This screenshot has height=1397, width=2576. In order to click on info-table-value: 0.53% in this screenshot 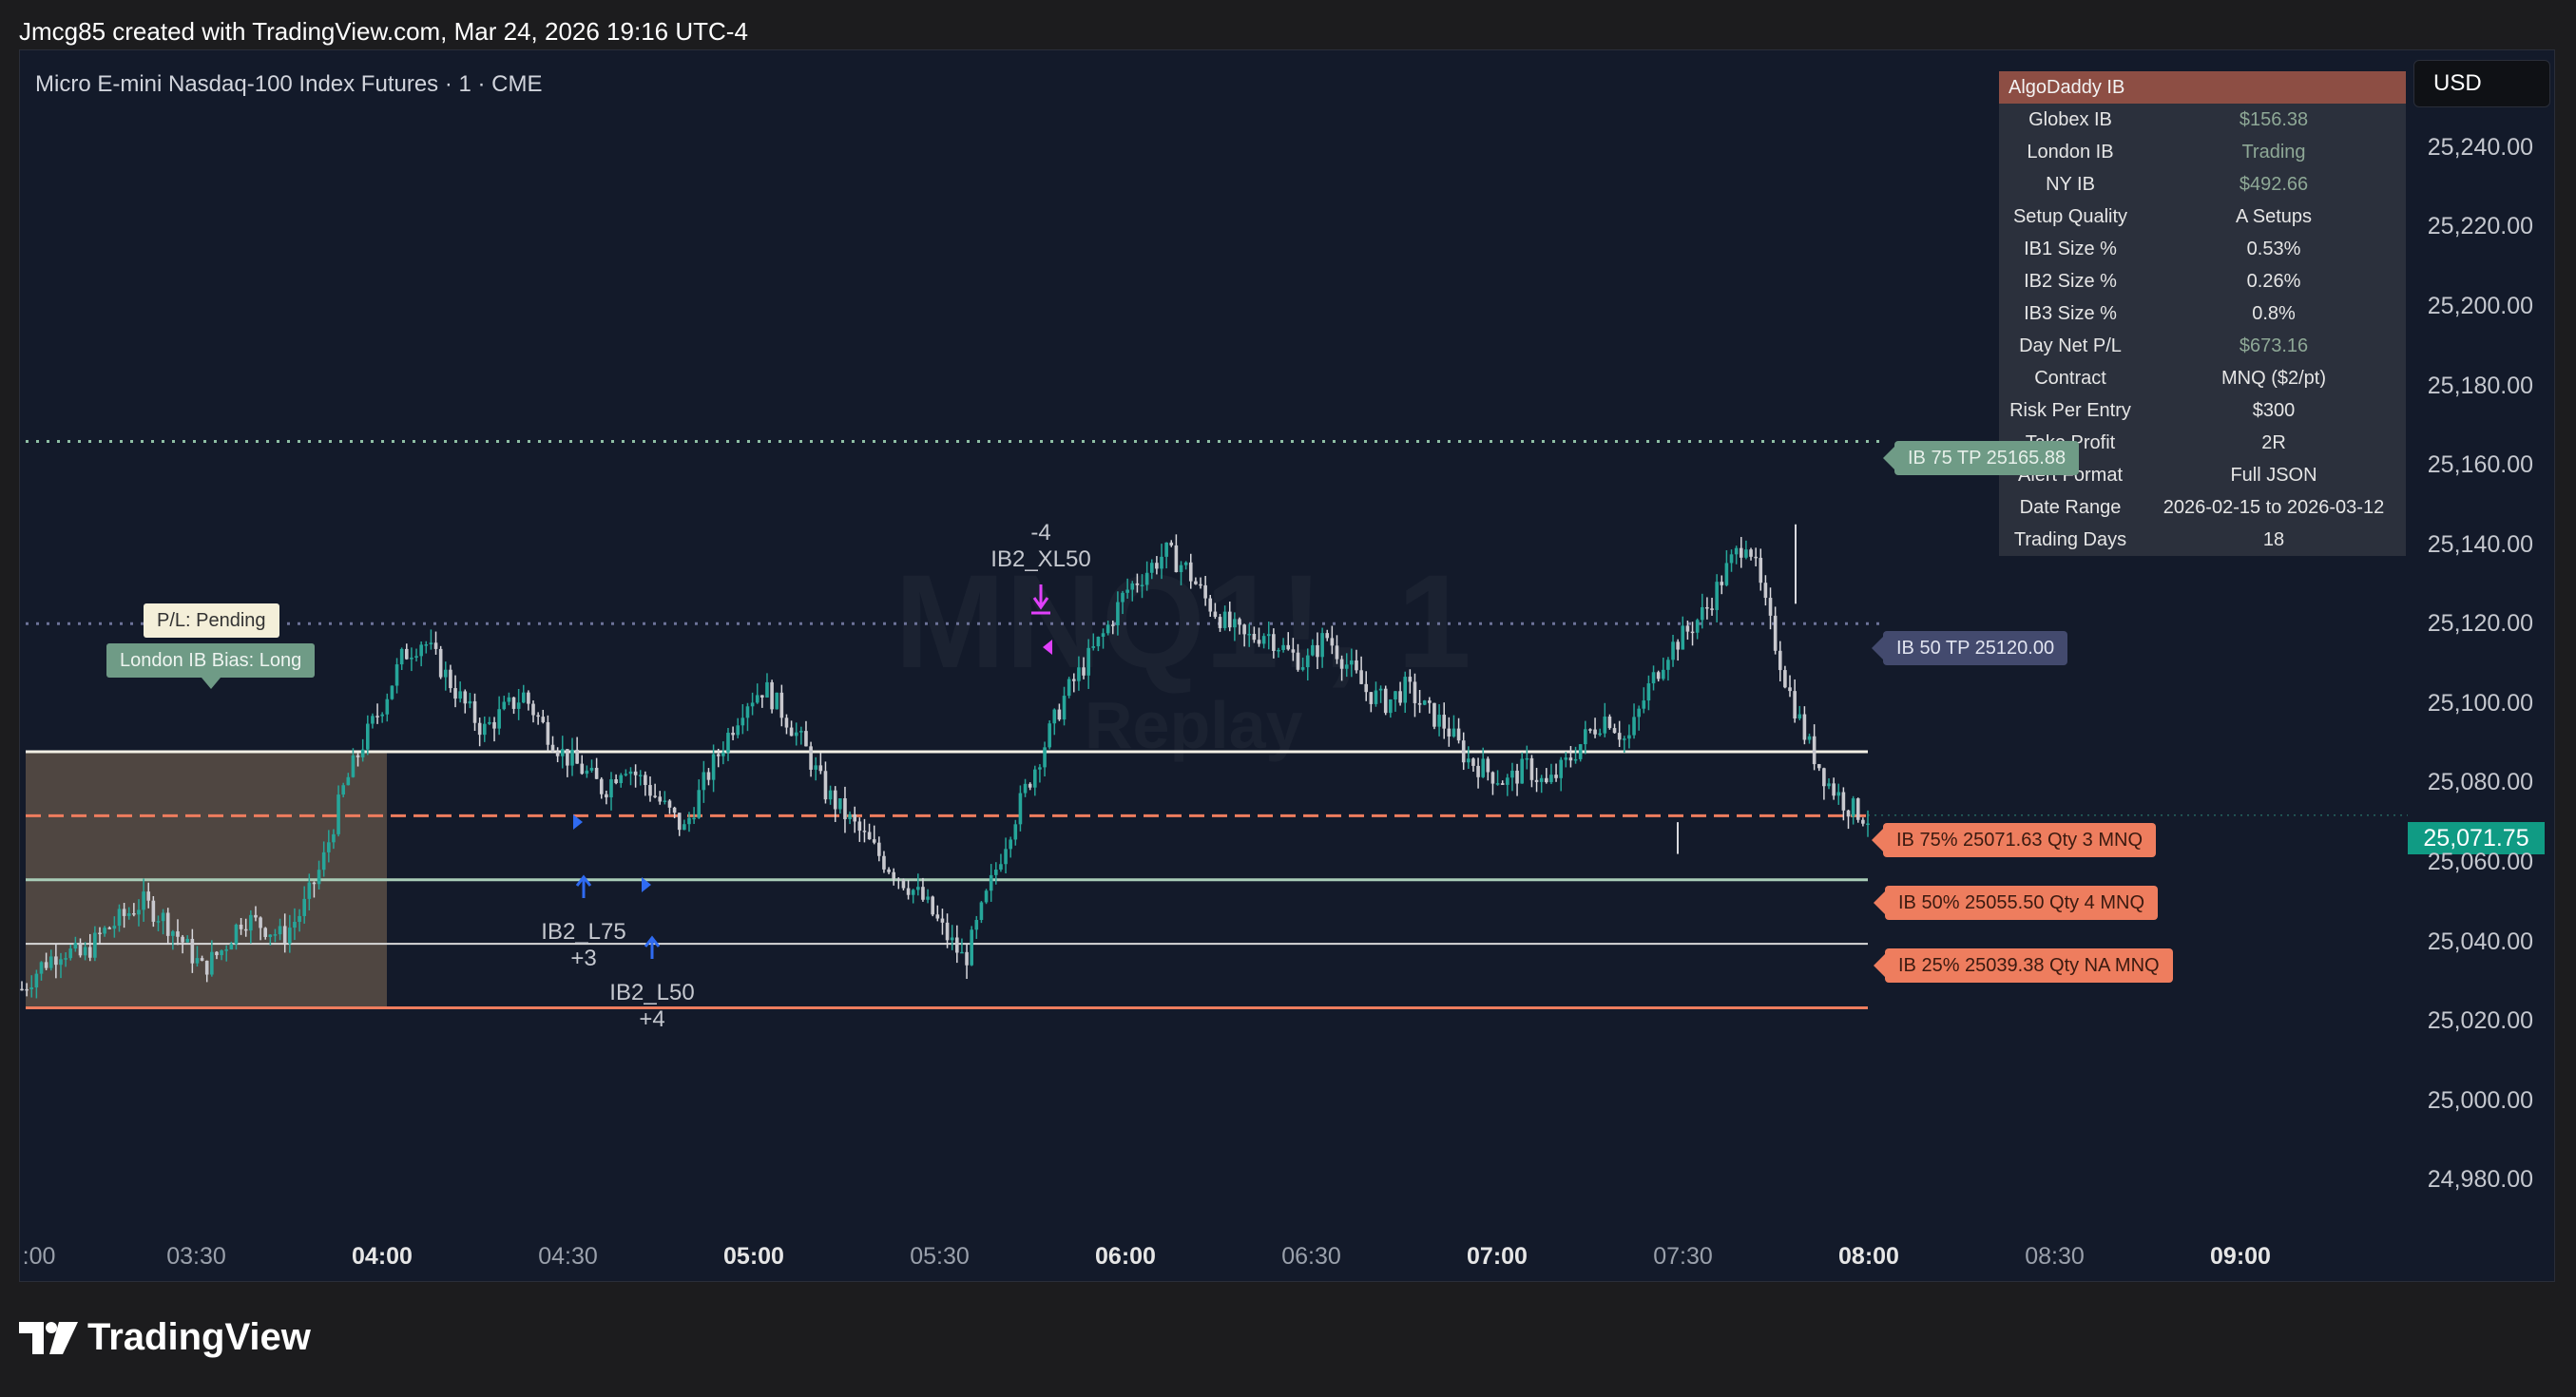, I will do `click(2273, 249)`.